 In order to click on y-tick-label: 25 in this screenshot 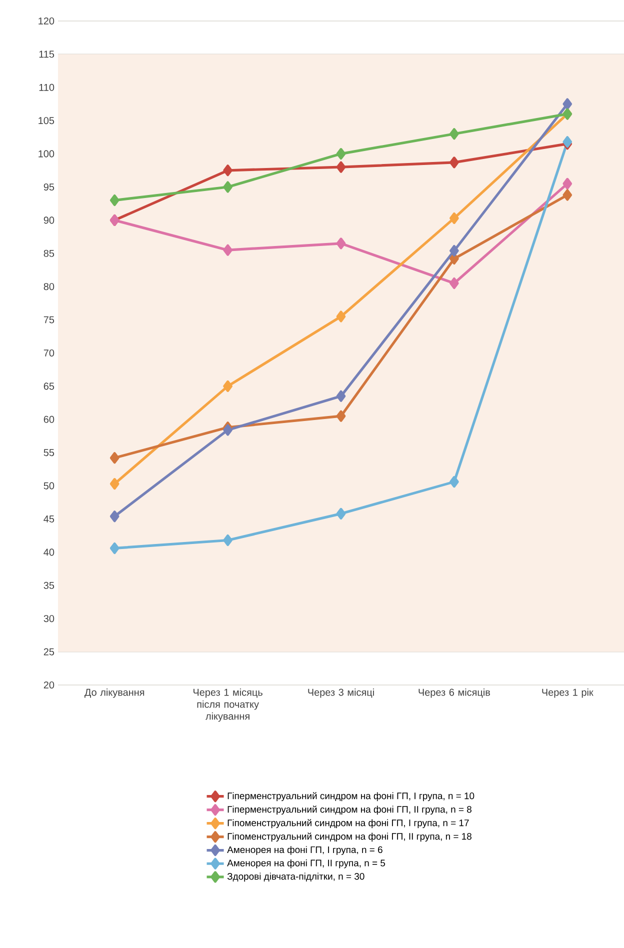, I will do `click(49, 652)`.